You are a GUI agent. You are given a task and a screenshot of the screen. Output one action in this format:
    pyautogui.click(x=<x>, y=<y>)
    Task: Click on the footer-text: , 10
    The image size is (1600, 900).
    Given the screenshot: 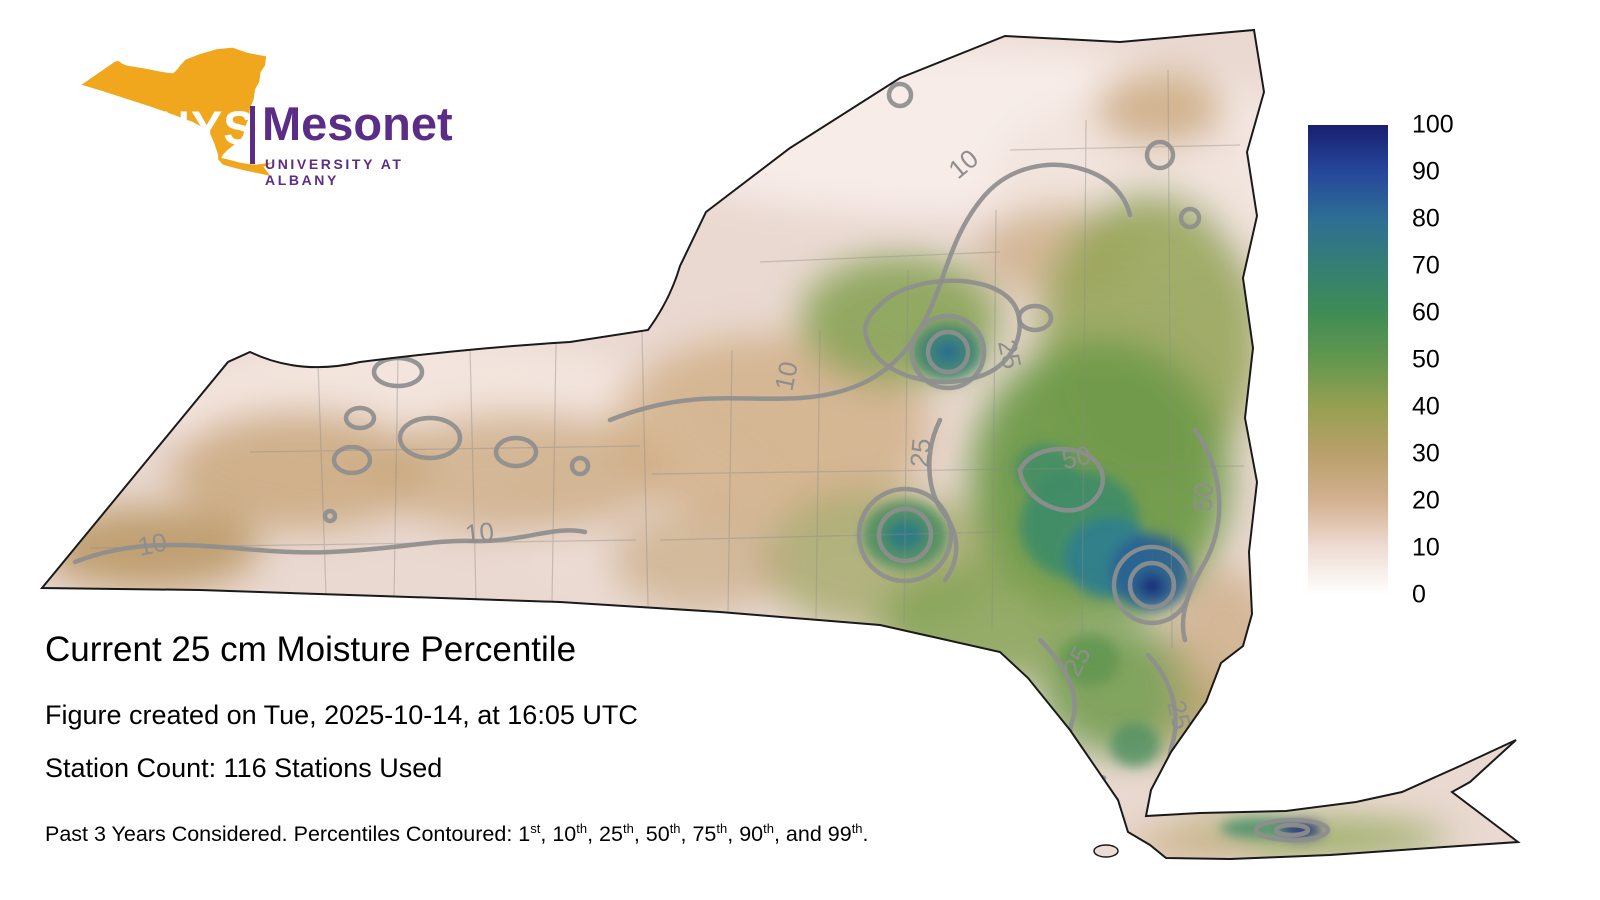 What is the action you would take?
    pyautogui.click(x=558, y=834)
    